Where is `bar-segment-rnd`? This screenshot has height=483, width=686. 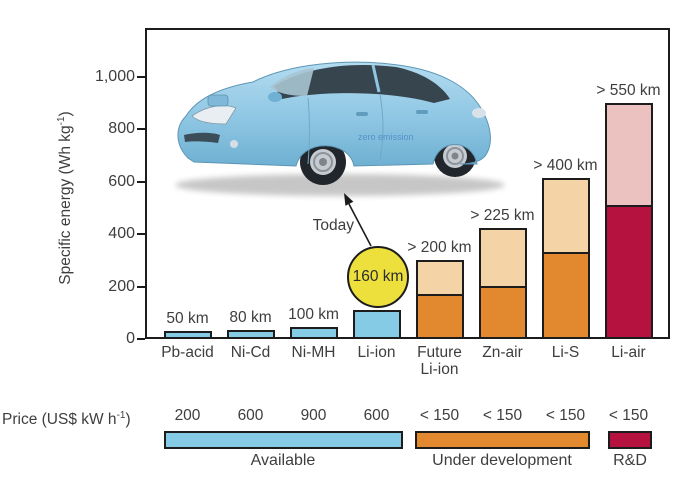
bar-segment-rnd is located at coordinates (628, 272).